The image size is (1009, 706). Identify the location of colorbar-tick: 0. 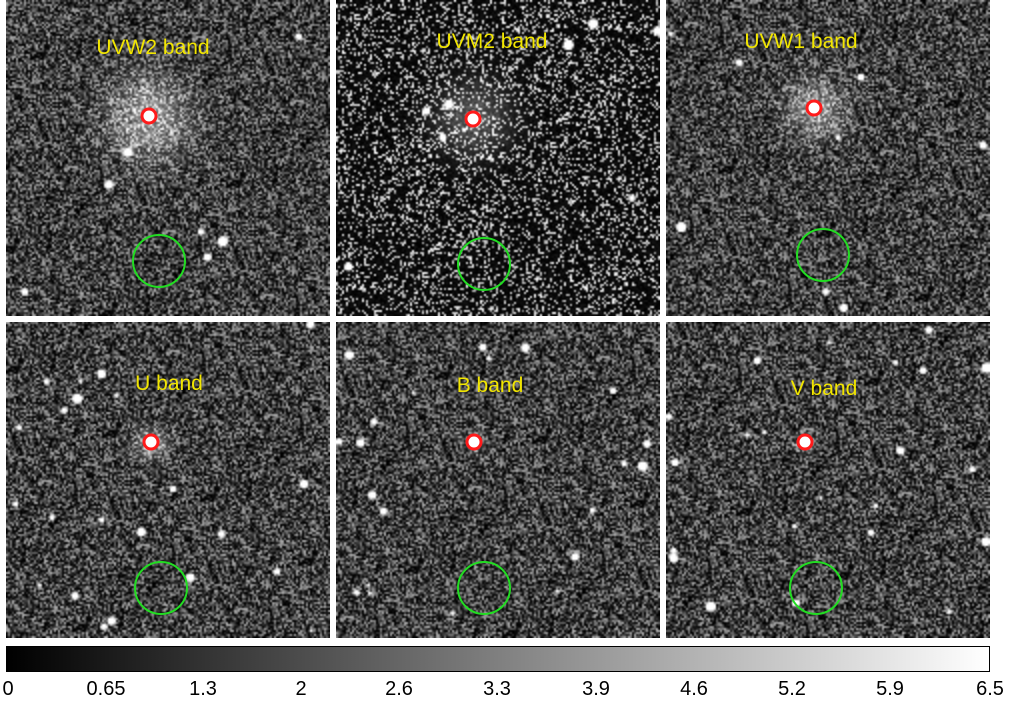
(8, 689).